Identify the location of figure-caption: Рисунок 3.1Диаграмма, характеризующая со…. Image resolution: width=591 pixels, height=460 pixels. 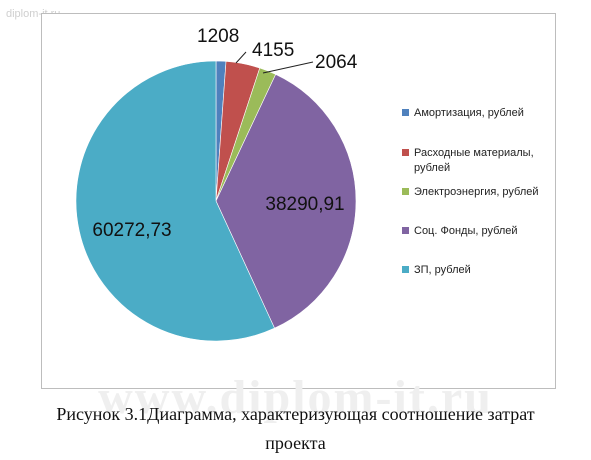
(295, 428).